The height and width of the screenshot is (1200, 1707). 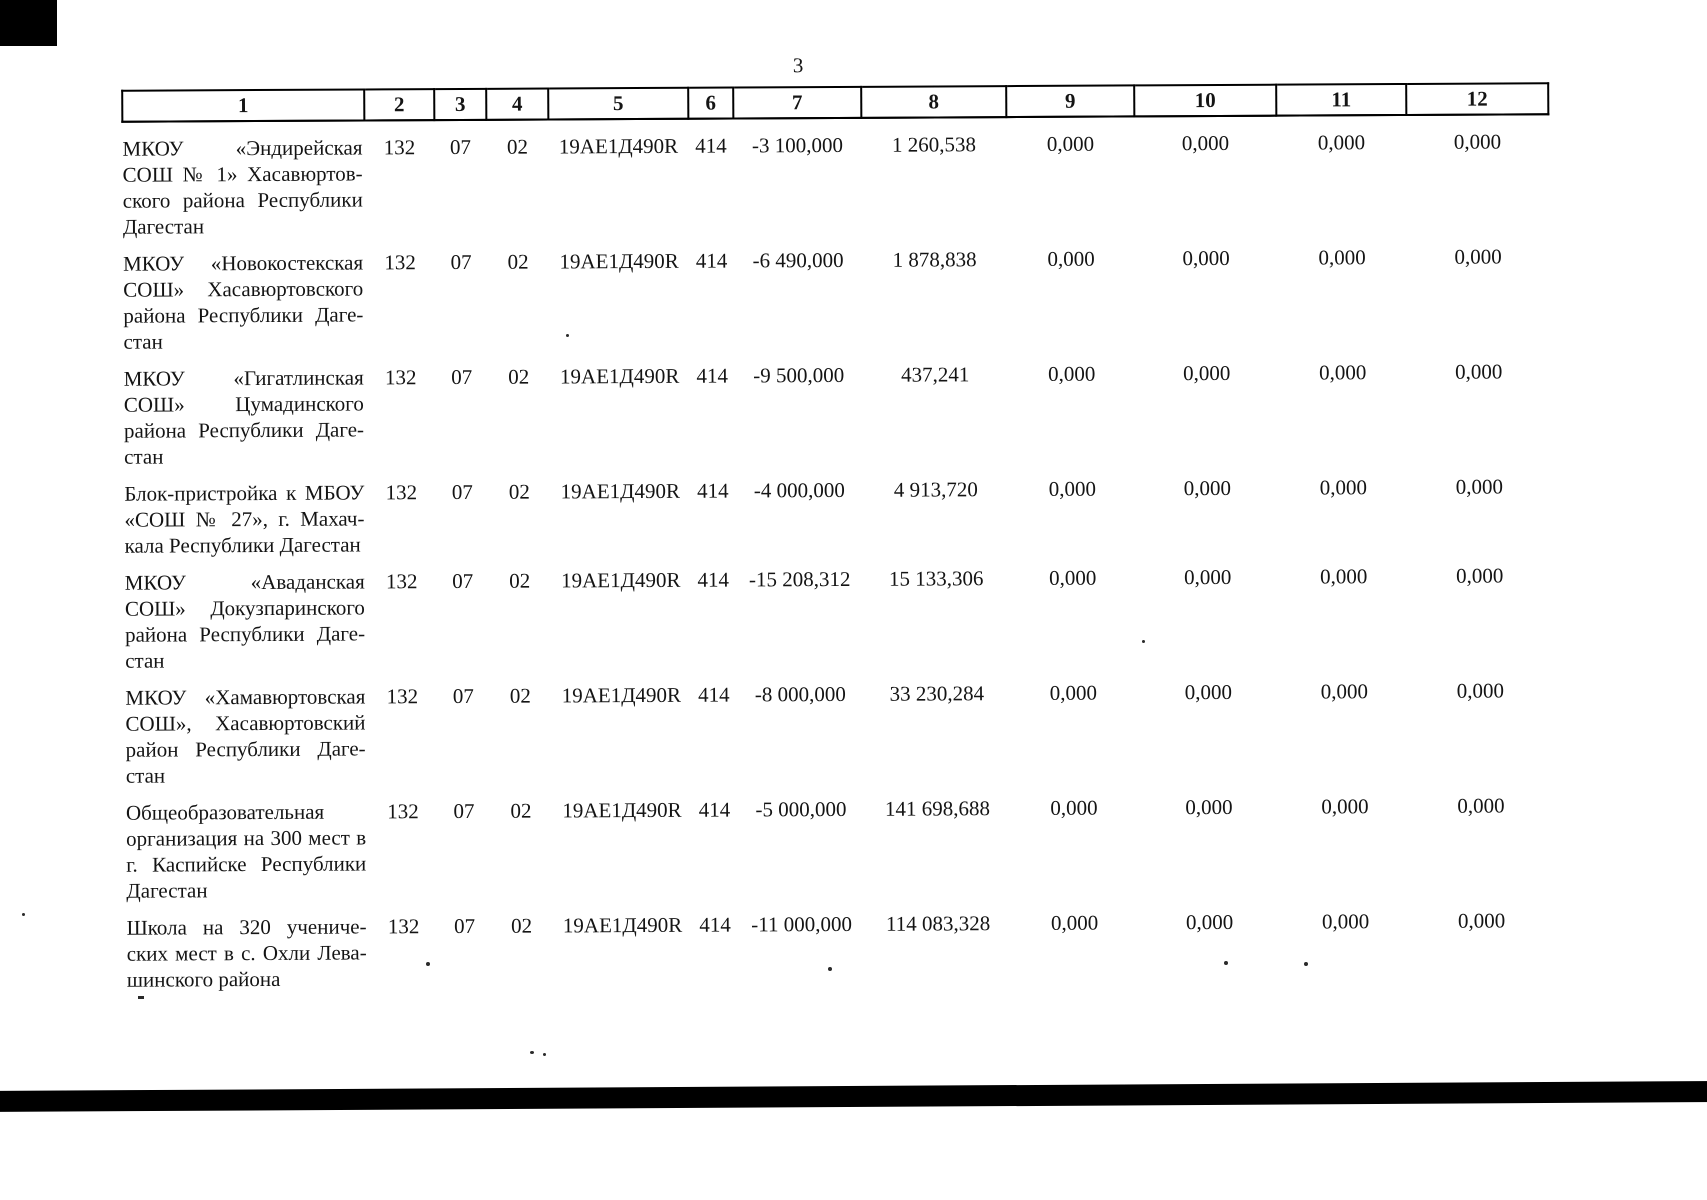 What do you see at coordinates (938, 923) in the screenshot?
I see `cell-value: 114 083,328` at bounding box center [938, 923].